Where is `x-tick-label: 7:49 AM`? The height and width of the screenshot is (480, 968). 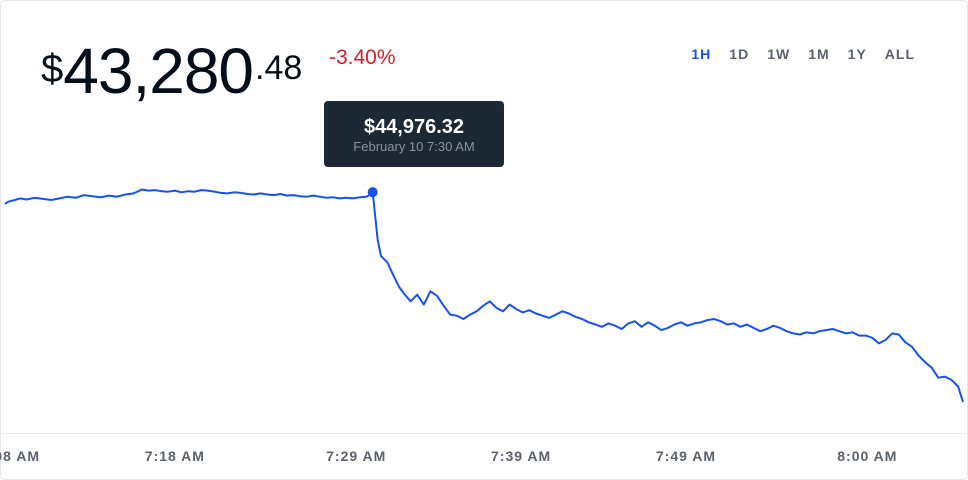 x-tick-label: 7:49 AM is located at coordinates (686, 456).